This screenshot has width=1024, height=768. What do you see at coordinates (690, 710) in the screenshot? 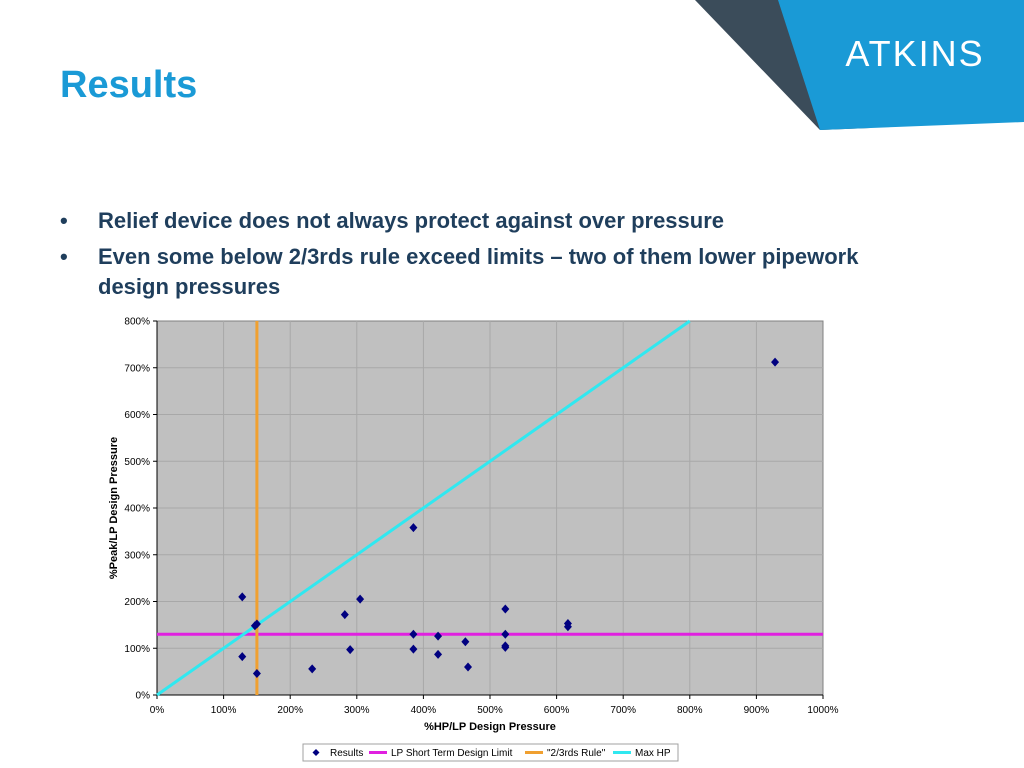
I see `x-tick-label: 800%` at bounding box center [690, 710].